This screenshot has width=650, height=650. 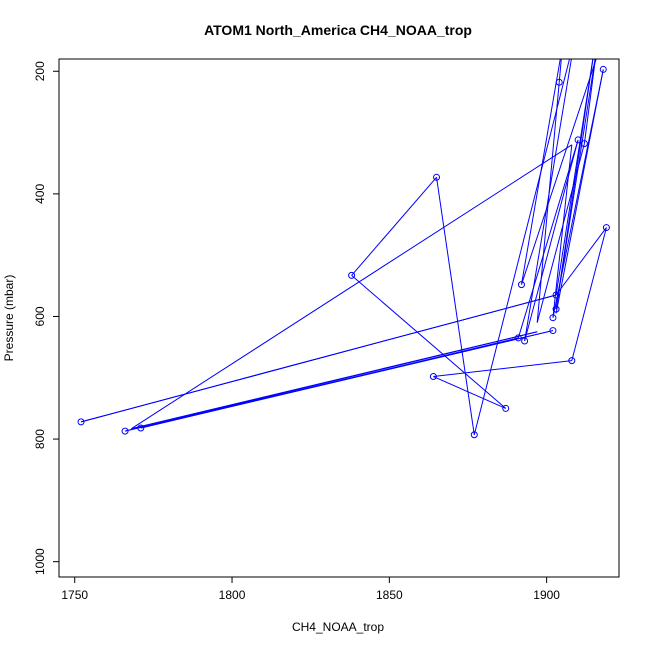 What do you see at coordinates (40, 439) in the screenshot?
I see `y-tick-label: 800` at bounding box center [40, 439].